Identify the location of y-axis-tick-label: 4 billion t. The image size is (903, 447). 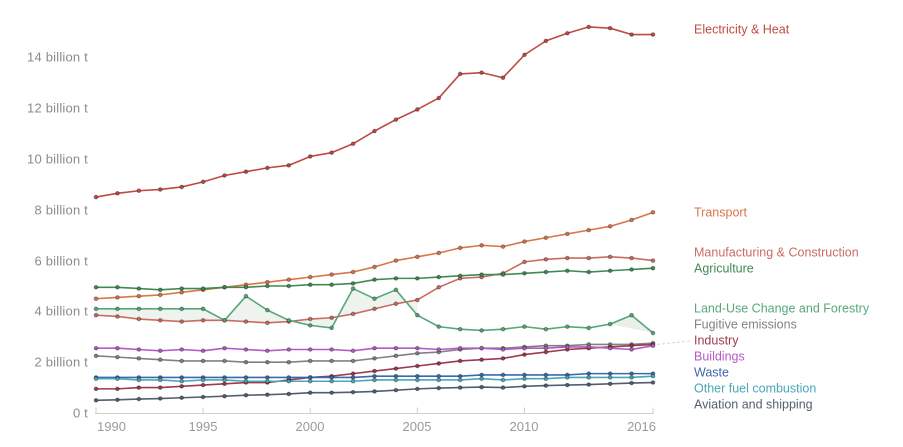
(61, 311).